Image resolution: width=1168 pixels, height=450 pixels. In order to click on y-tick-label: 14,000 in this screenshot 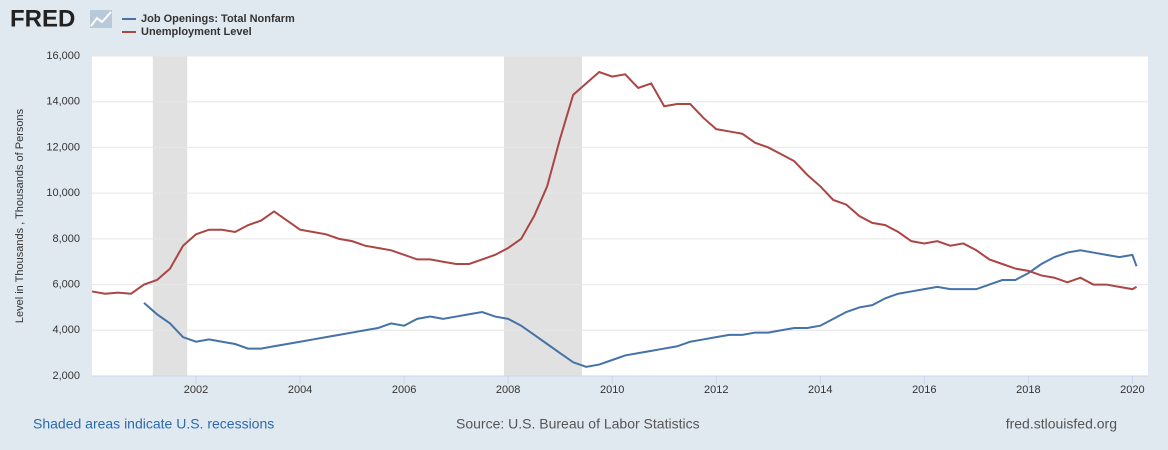, I will do `click(63, 102)`.